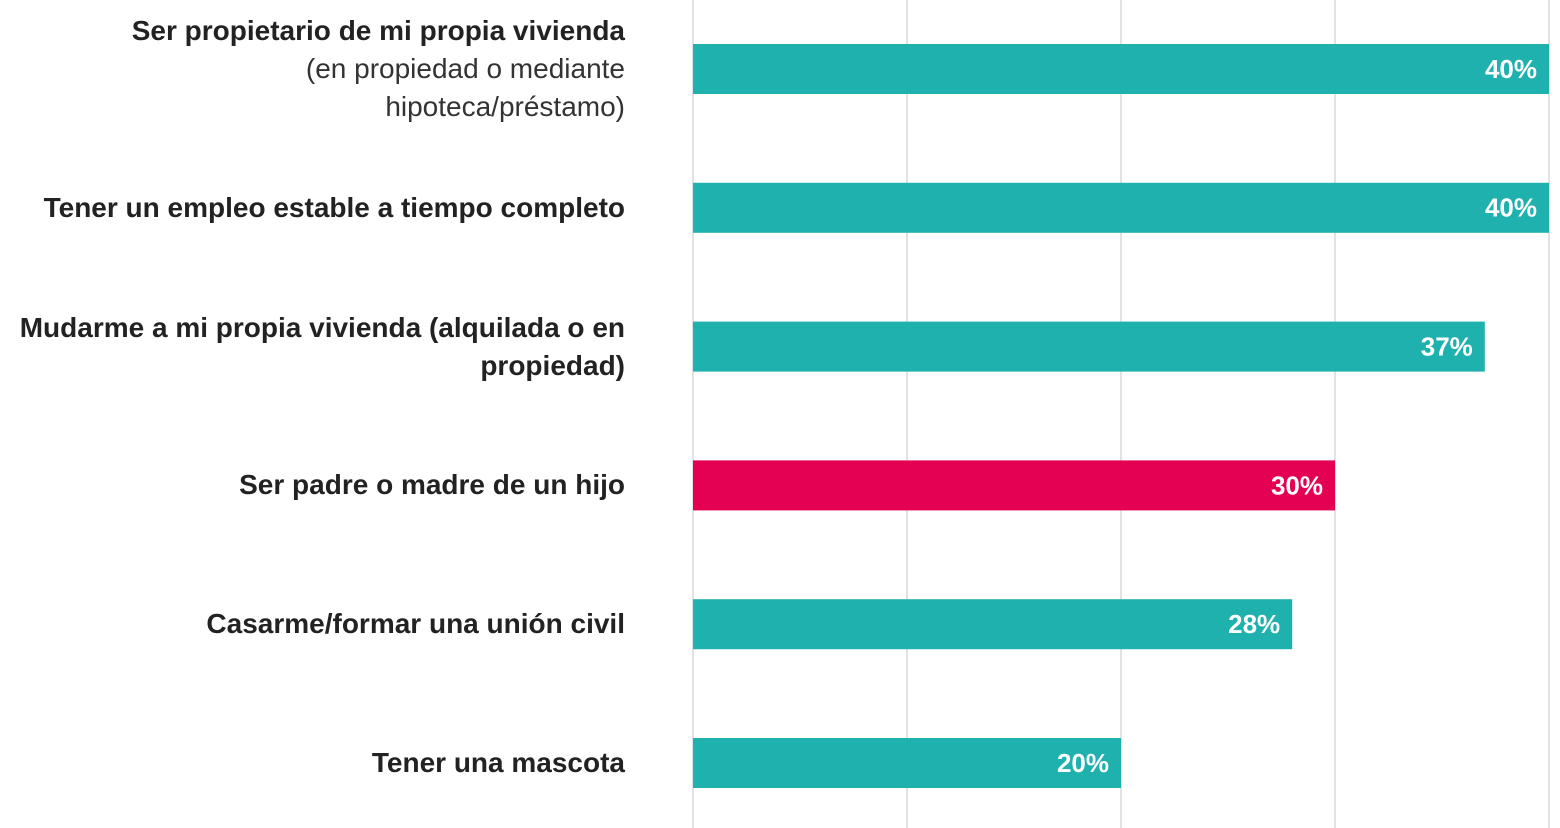 This screenshot has width=1560, height=828. What do you see at coordinates (432, 485) in the screenshot?
I see `category-text: Ser padre o madre de un hijo` at bounding box center [432, 485].